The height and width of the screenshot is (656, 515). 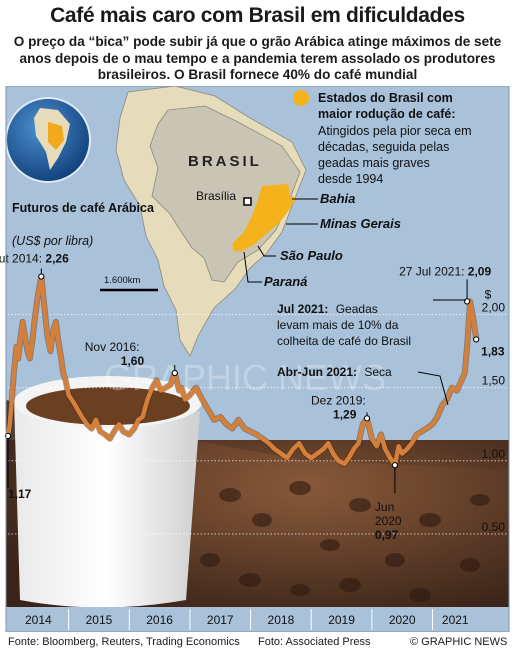 What do you see at coordinates (285, 281) in the screenshot?
I see `state-label-parana: Paraná` at bounding box center [285, 281].